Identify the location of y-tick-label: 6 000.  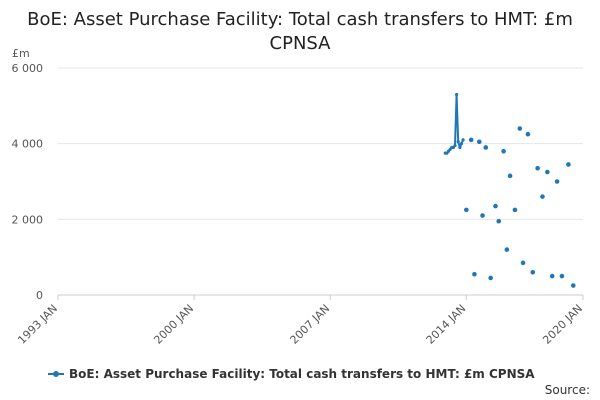
(28, 68).